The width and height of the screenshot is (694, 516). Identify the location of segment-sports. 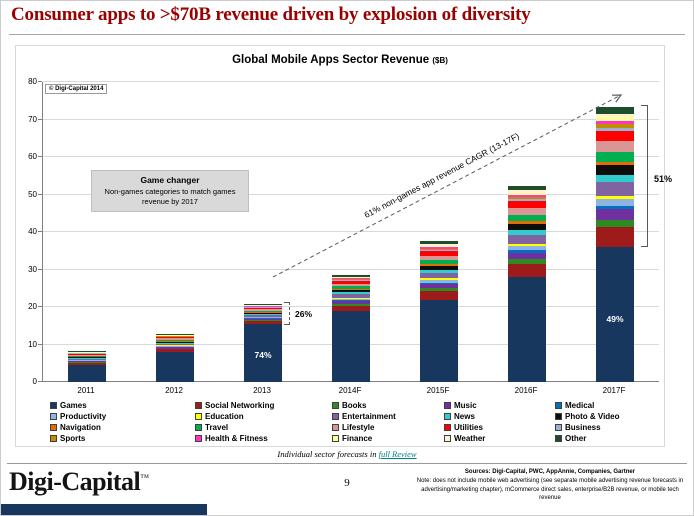
(351, 280).